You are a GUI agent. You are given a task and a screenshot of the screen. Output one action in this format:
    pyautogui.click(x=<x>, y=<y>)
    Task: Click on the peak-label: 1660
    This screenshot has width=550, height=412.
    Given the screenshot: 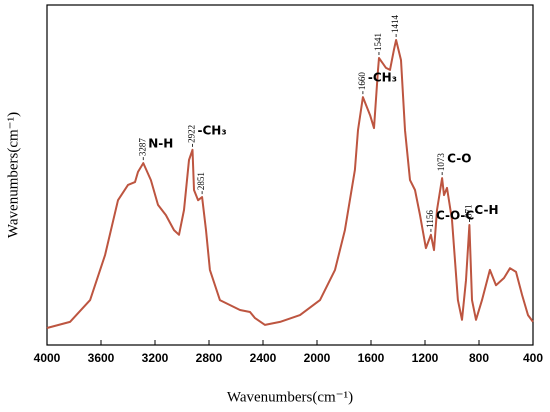 What is the action you would take?
    pyautogui.click(x=362, y=81)
    